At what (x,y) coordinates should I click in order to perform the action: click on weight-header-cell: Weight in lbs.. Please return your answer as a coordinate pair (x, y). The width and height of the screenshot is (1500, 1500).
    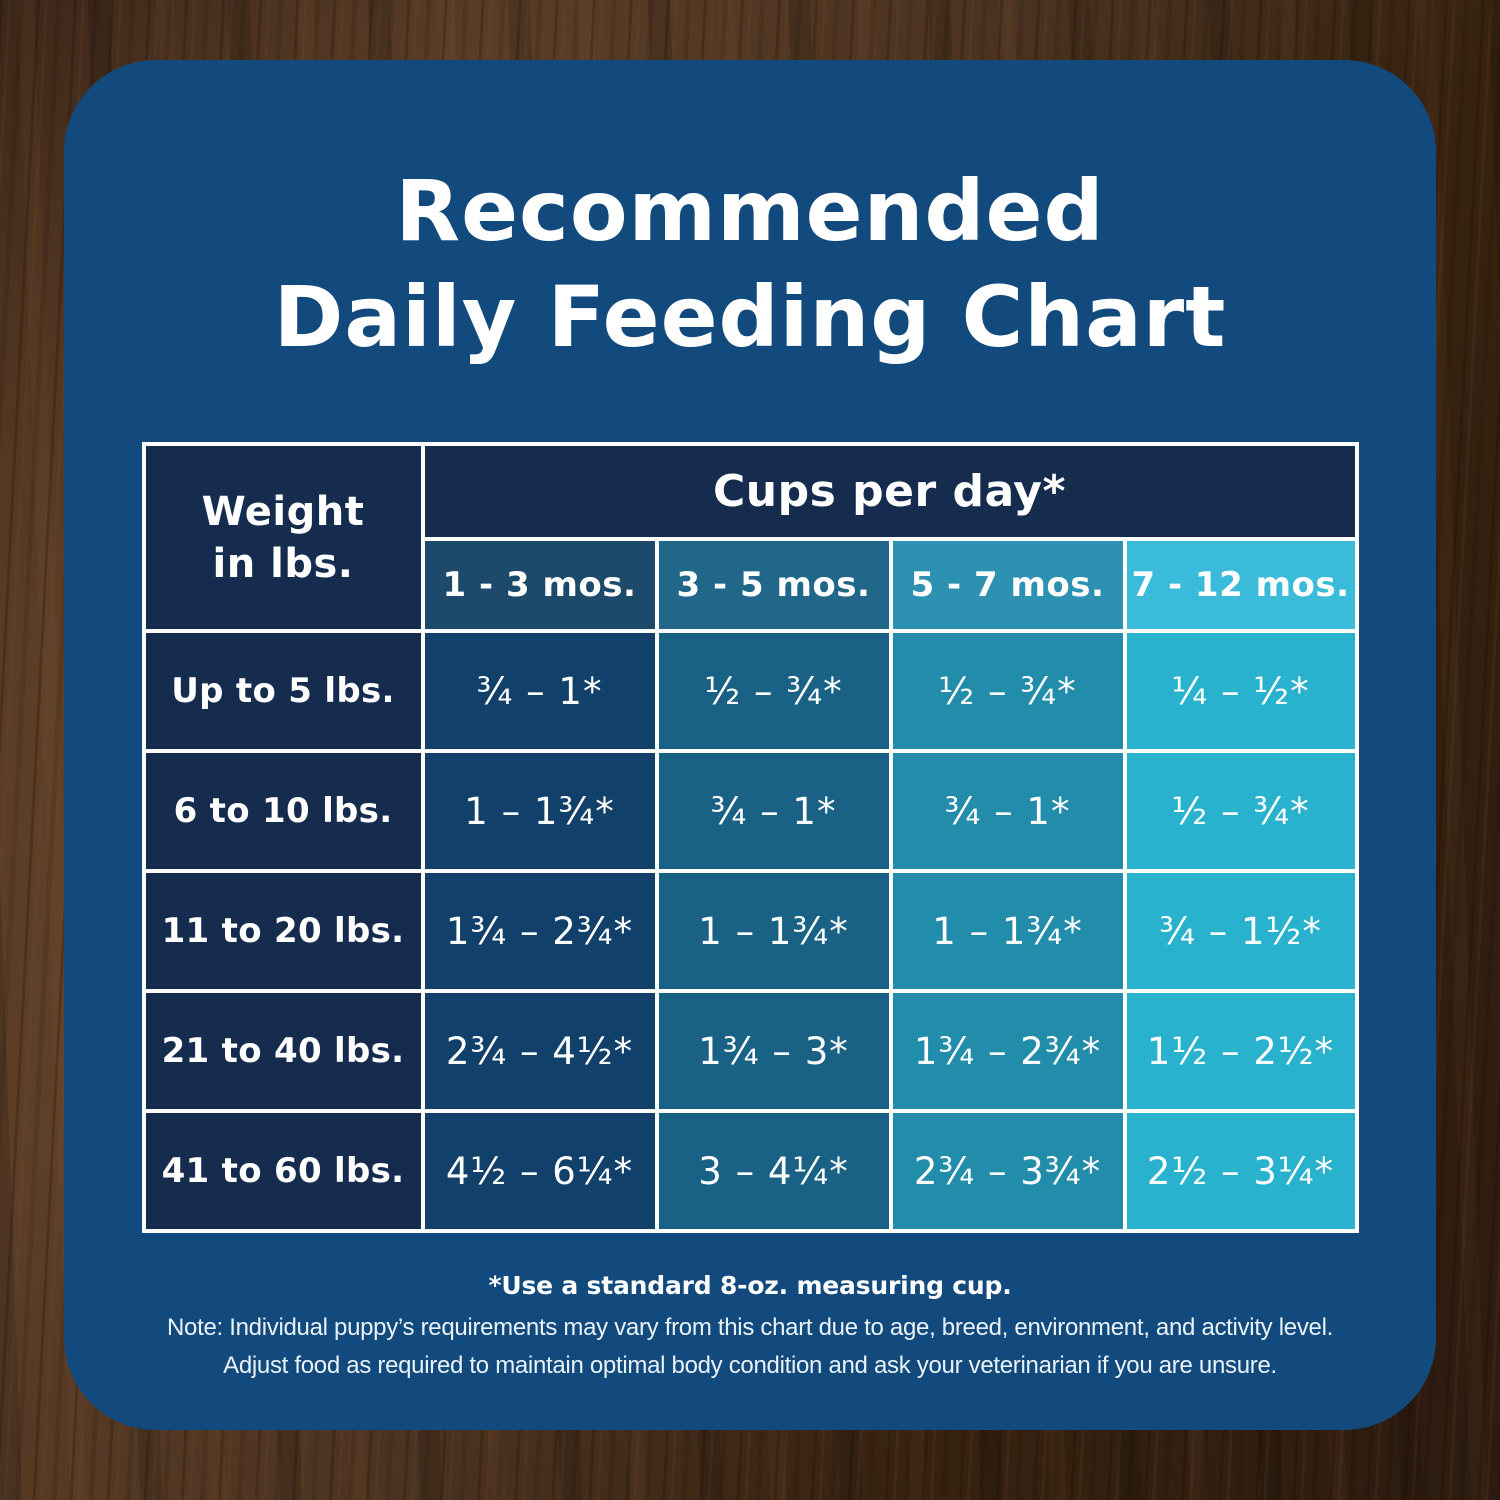
    Looking at the image, I should click on (283, 537).